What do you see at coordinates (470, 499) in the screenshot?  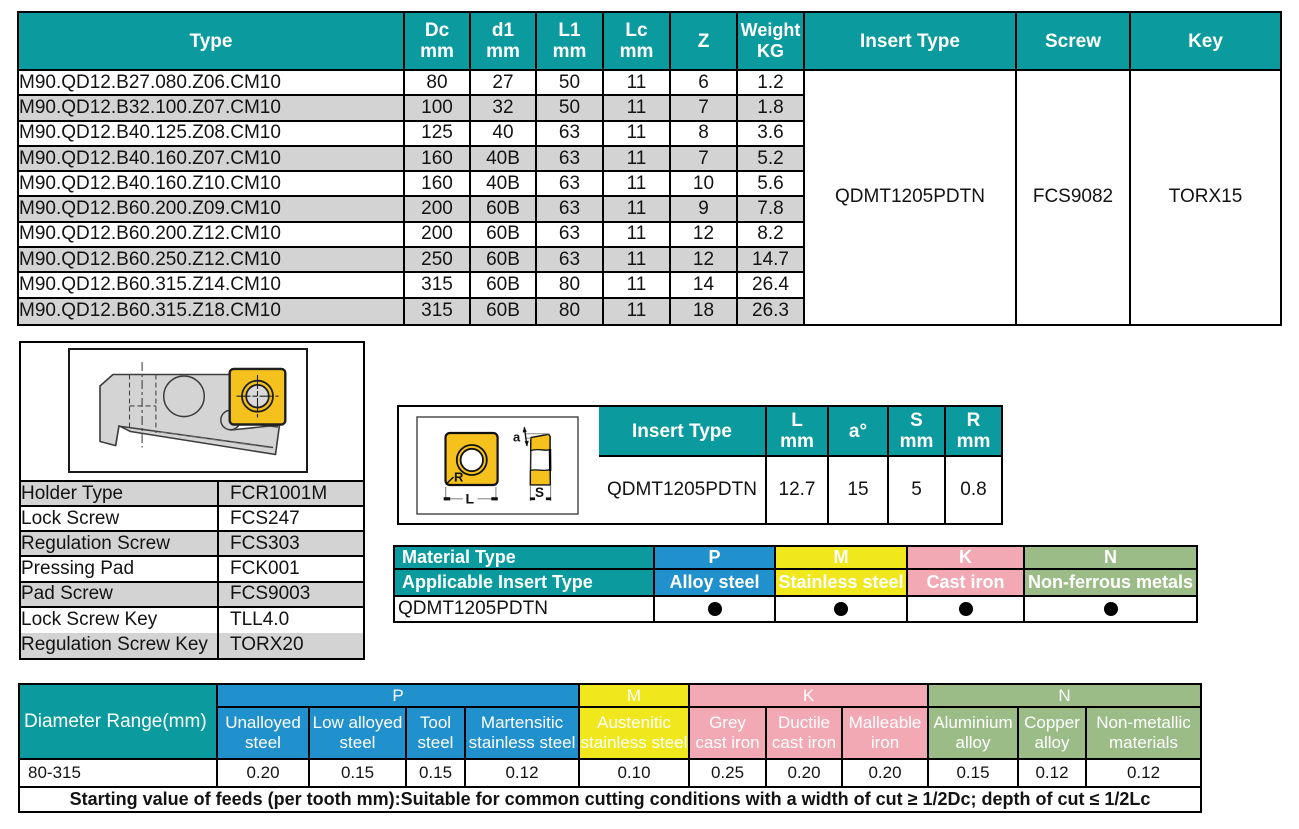 I see `svg-text: L` at bounding box center [470, 499].